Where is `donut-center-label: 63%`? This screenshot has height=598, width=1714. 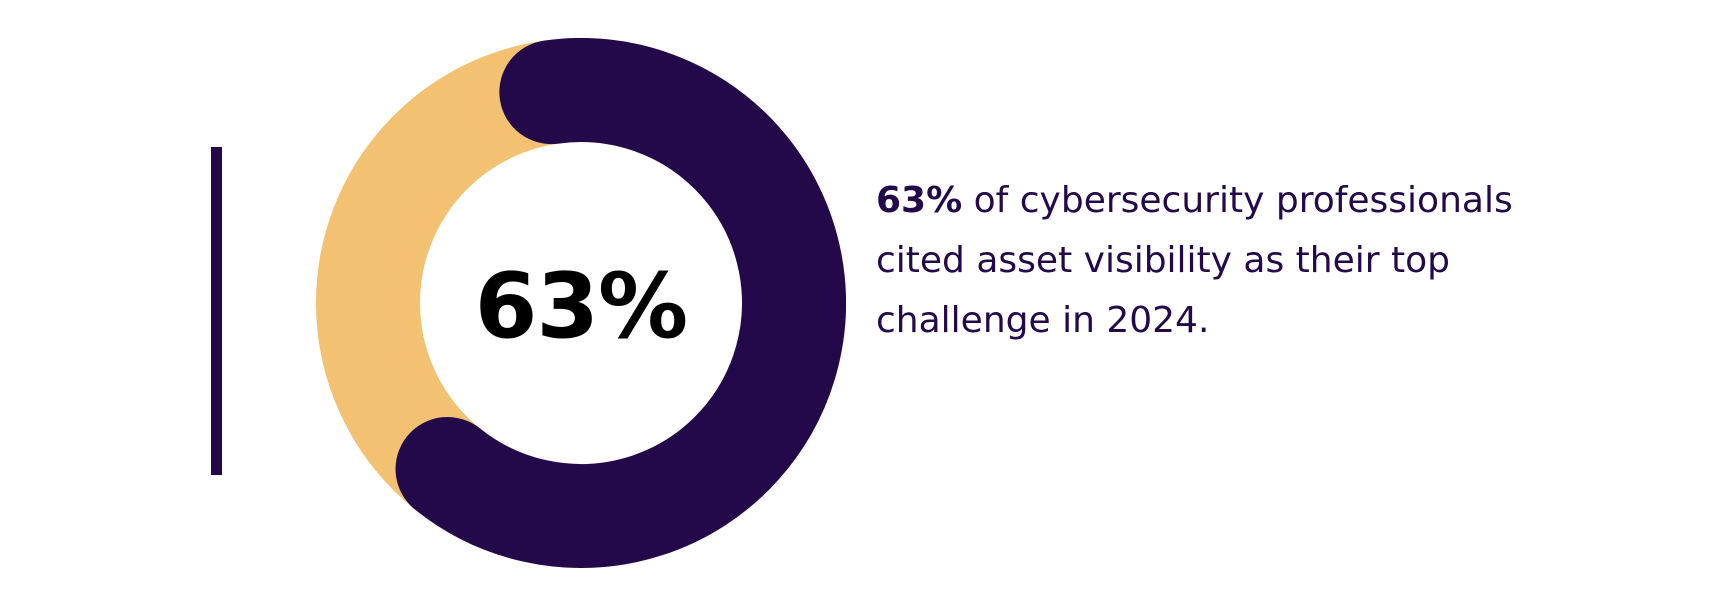
donut-center-label: 63% is located at coordinates (581, 306).